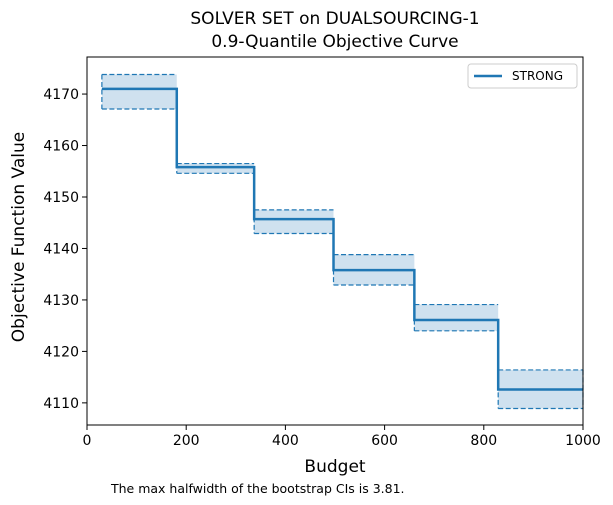  Describe the element at coordinates (61, 404) in the screenshot. I see `y-tick-label: 4110` at that location.